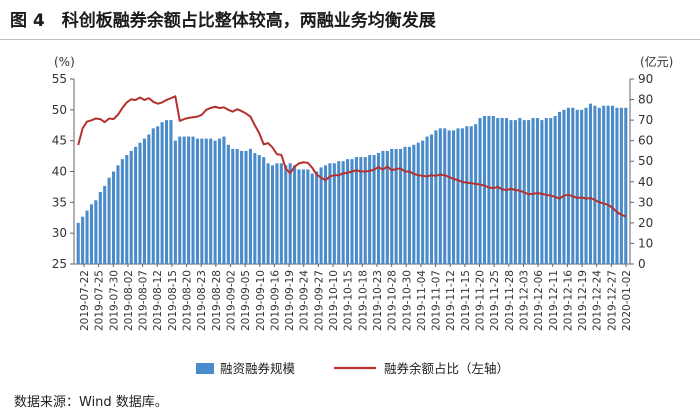 This screenshot has height=418, width=700. Describe the element at coordinates (554, 300) in the screenshot. I see `x-tick-label: 2019-12-11` at that location.